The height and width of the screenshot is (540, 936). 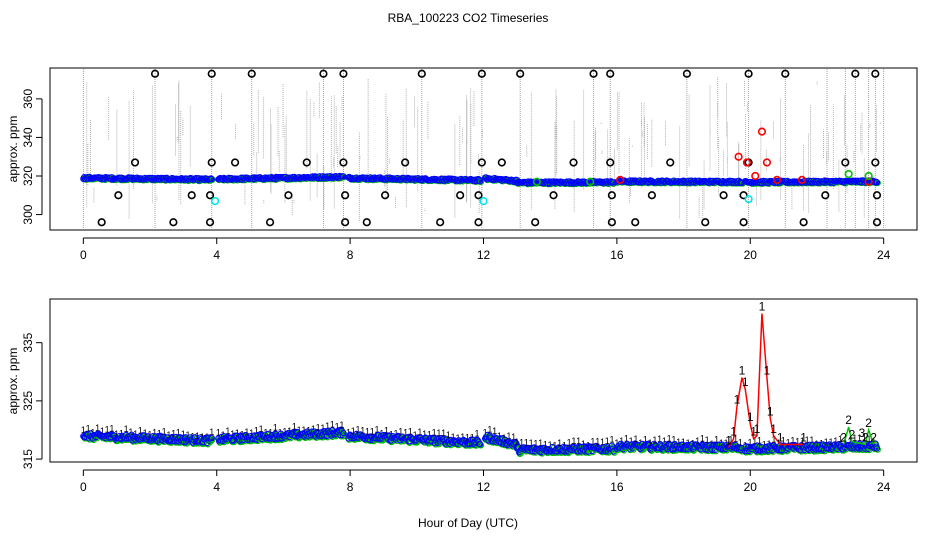 I want to click on top-y-tick-label: 340, so click(x=28, y=137).